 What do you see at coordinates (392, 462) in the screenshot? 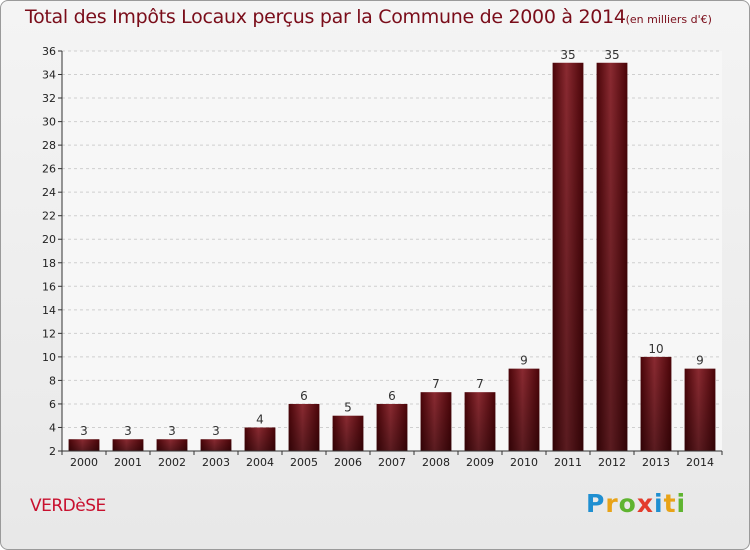
I see `x-tick-label: 2007` at bounding box center [392, 462].